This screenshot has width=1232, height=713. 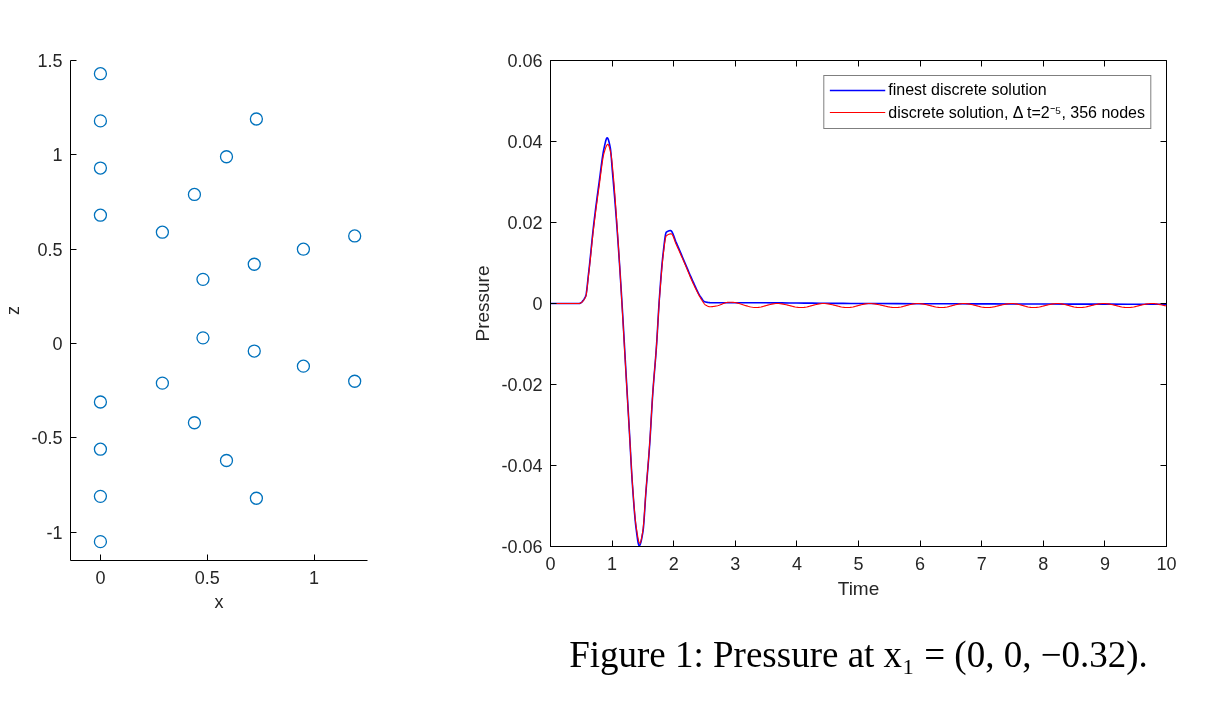 What do you see at coordinates (1016, 113) in the screenshot?
I see `legend-label: discrete solution, Δ t=2⁻⁵, 356 nodes` at bounding box center [1016, 113].